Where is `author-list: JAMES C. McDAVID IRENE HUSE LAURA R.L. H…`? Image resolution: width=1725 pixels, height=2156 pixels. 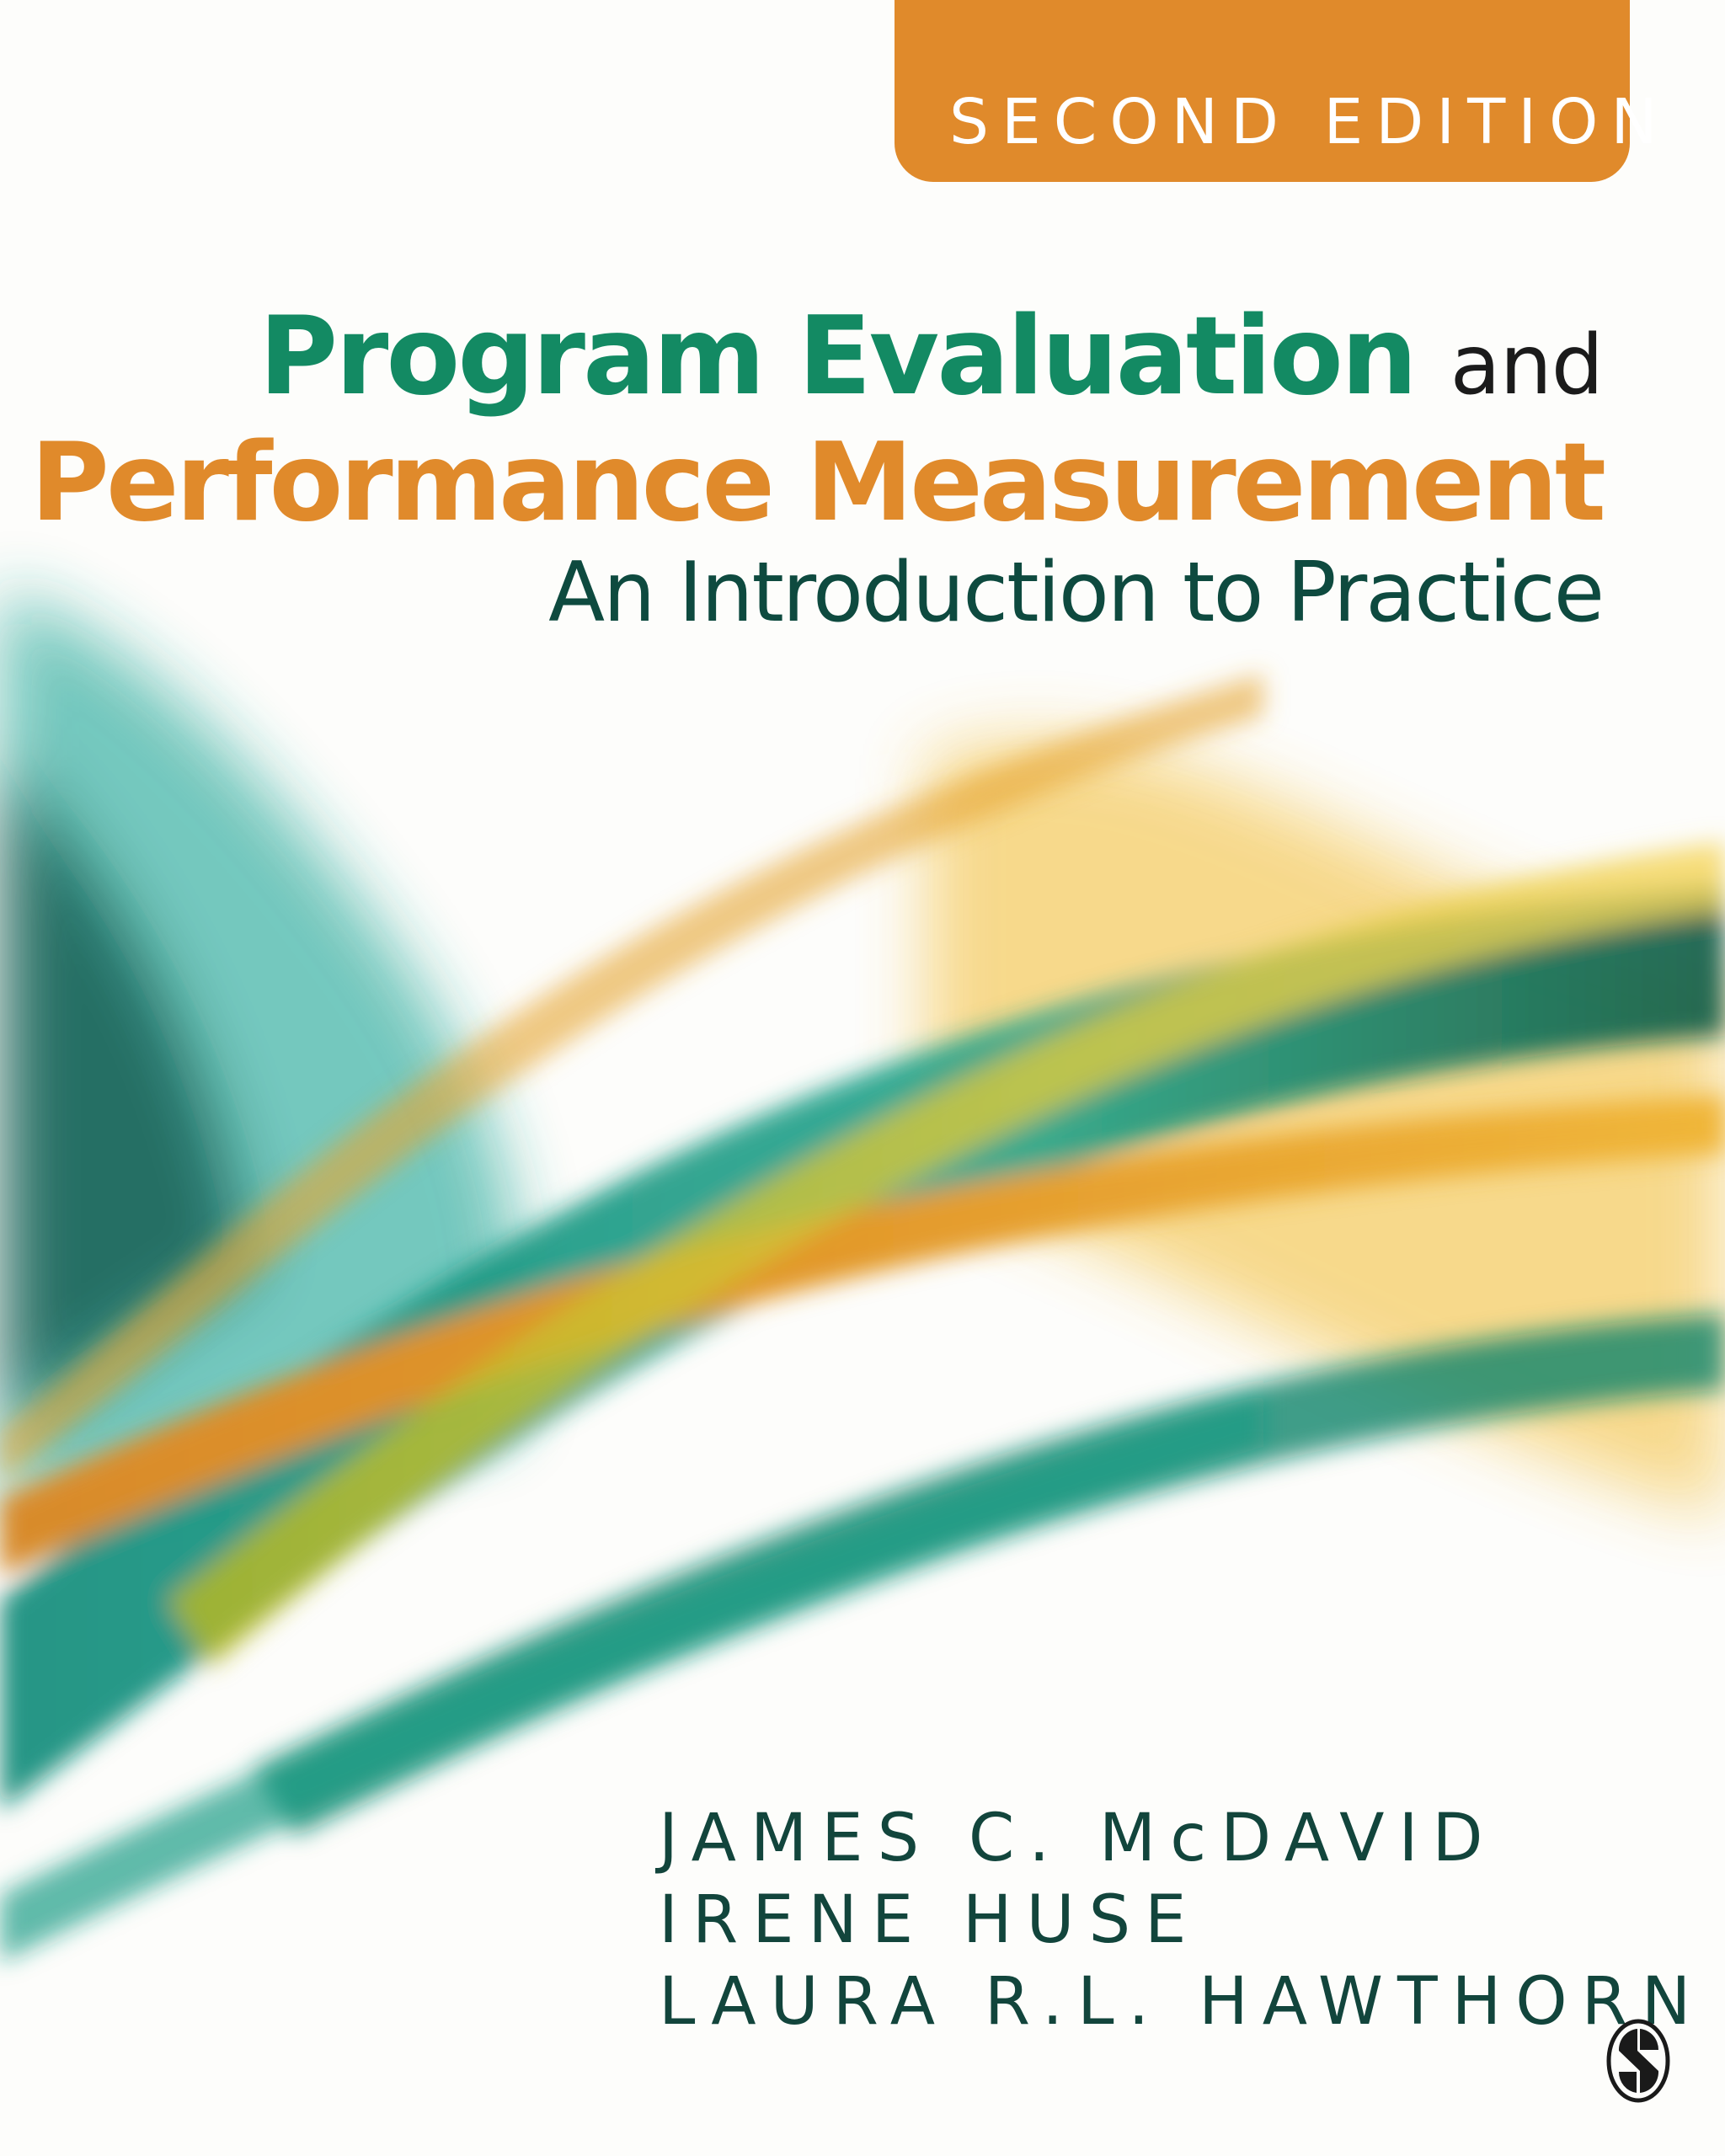
author-list: JAMES C. McDAVID IRENE HUSE LAURA R.L. H… is located at coordinates (1182, 1920).